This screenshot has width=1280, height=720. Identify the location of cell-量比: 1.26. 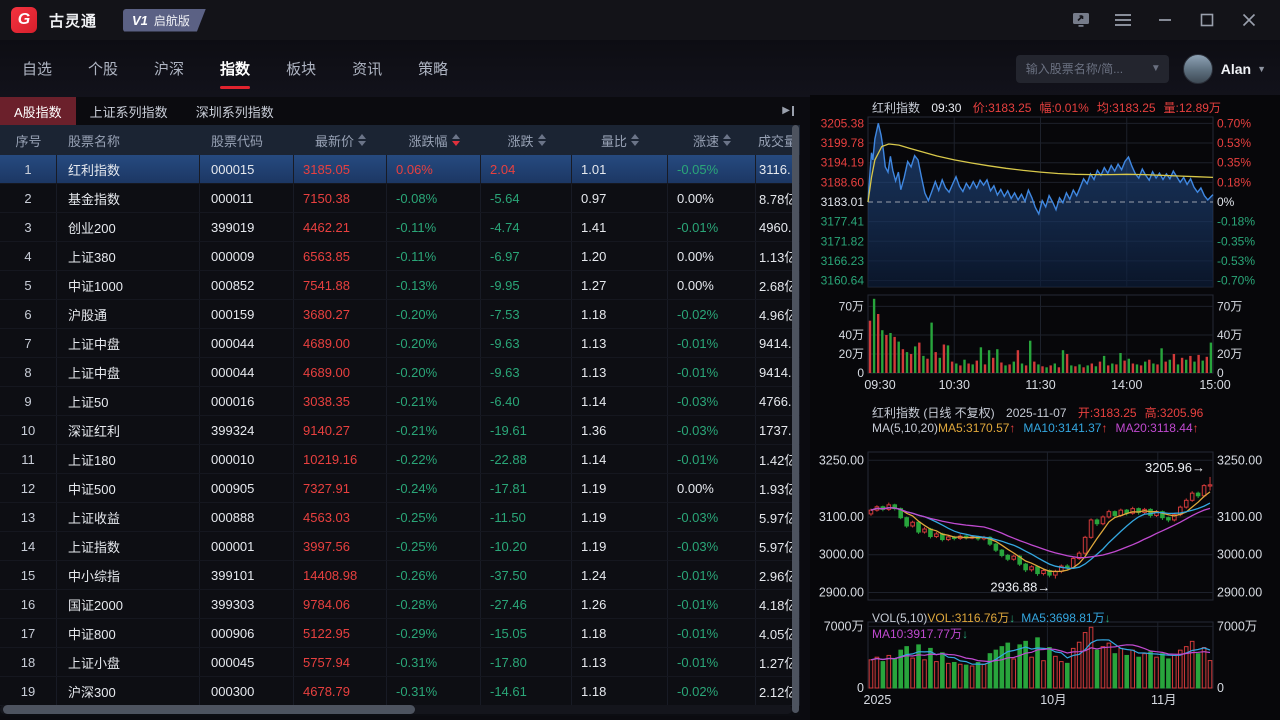
(620, 604).